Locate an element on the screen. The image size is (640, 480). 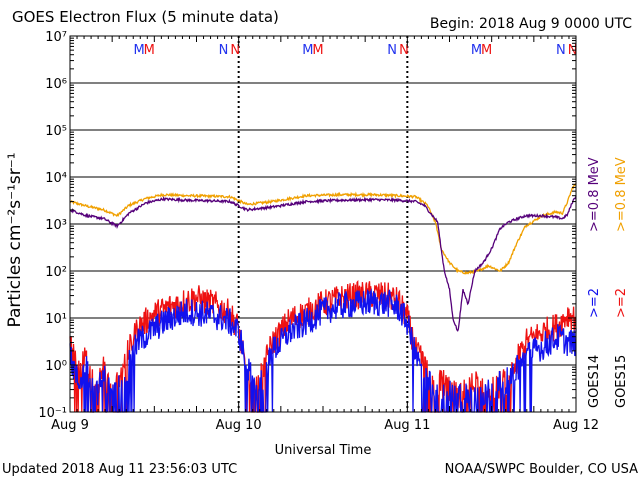
local-time-markers: MM N N MM N N MM N N is located at coordinates (356, 50).